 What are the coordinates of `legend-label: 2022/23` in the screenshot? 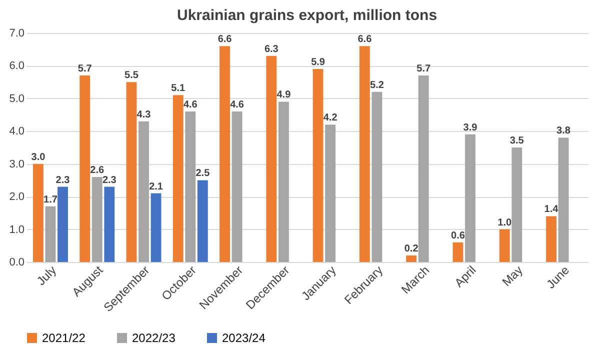 It's located at (154, 338).